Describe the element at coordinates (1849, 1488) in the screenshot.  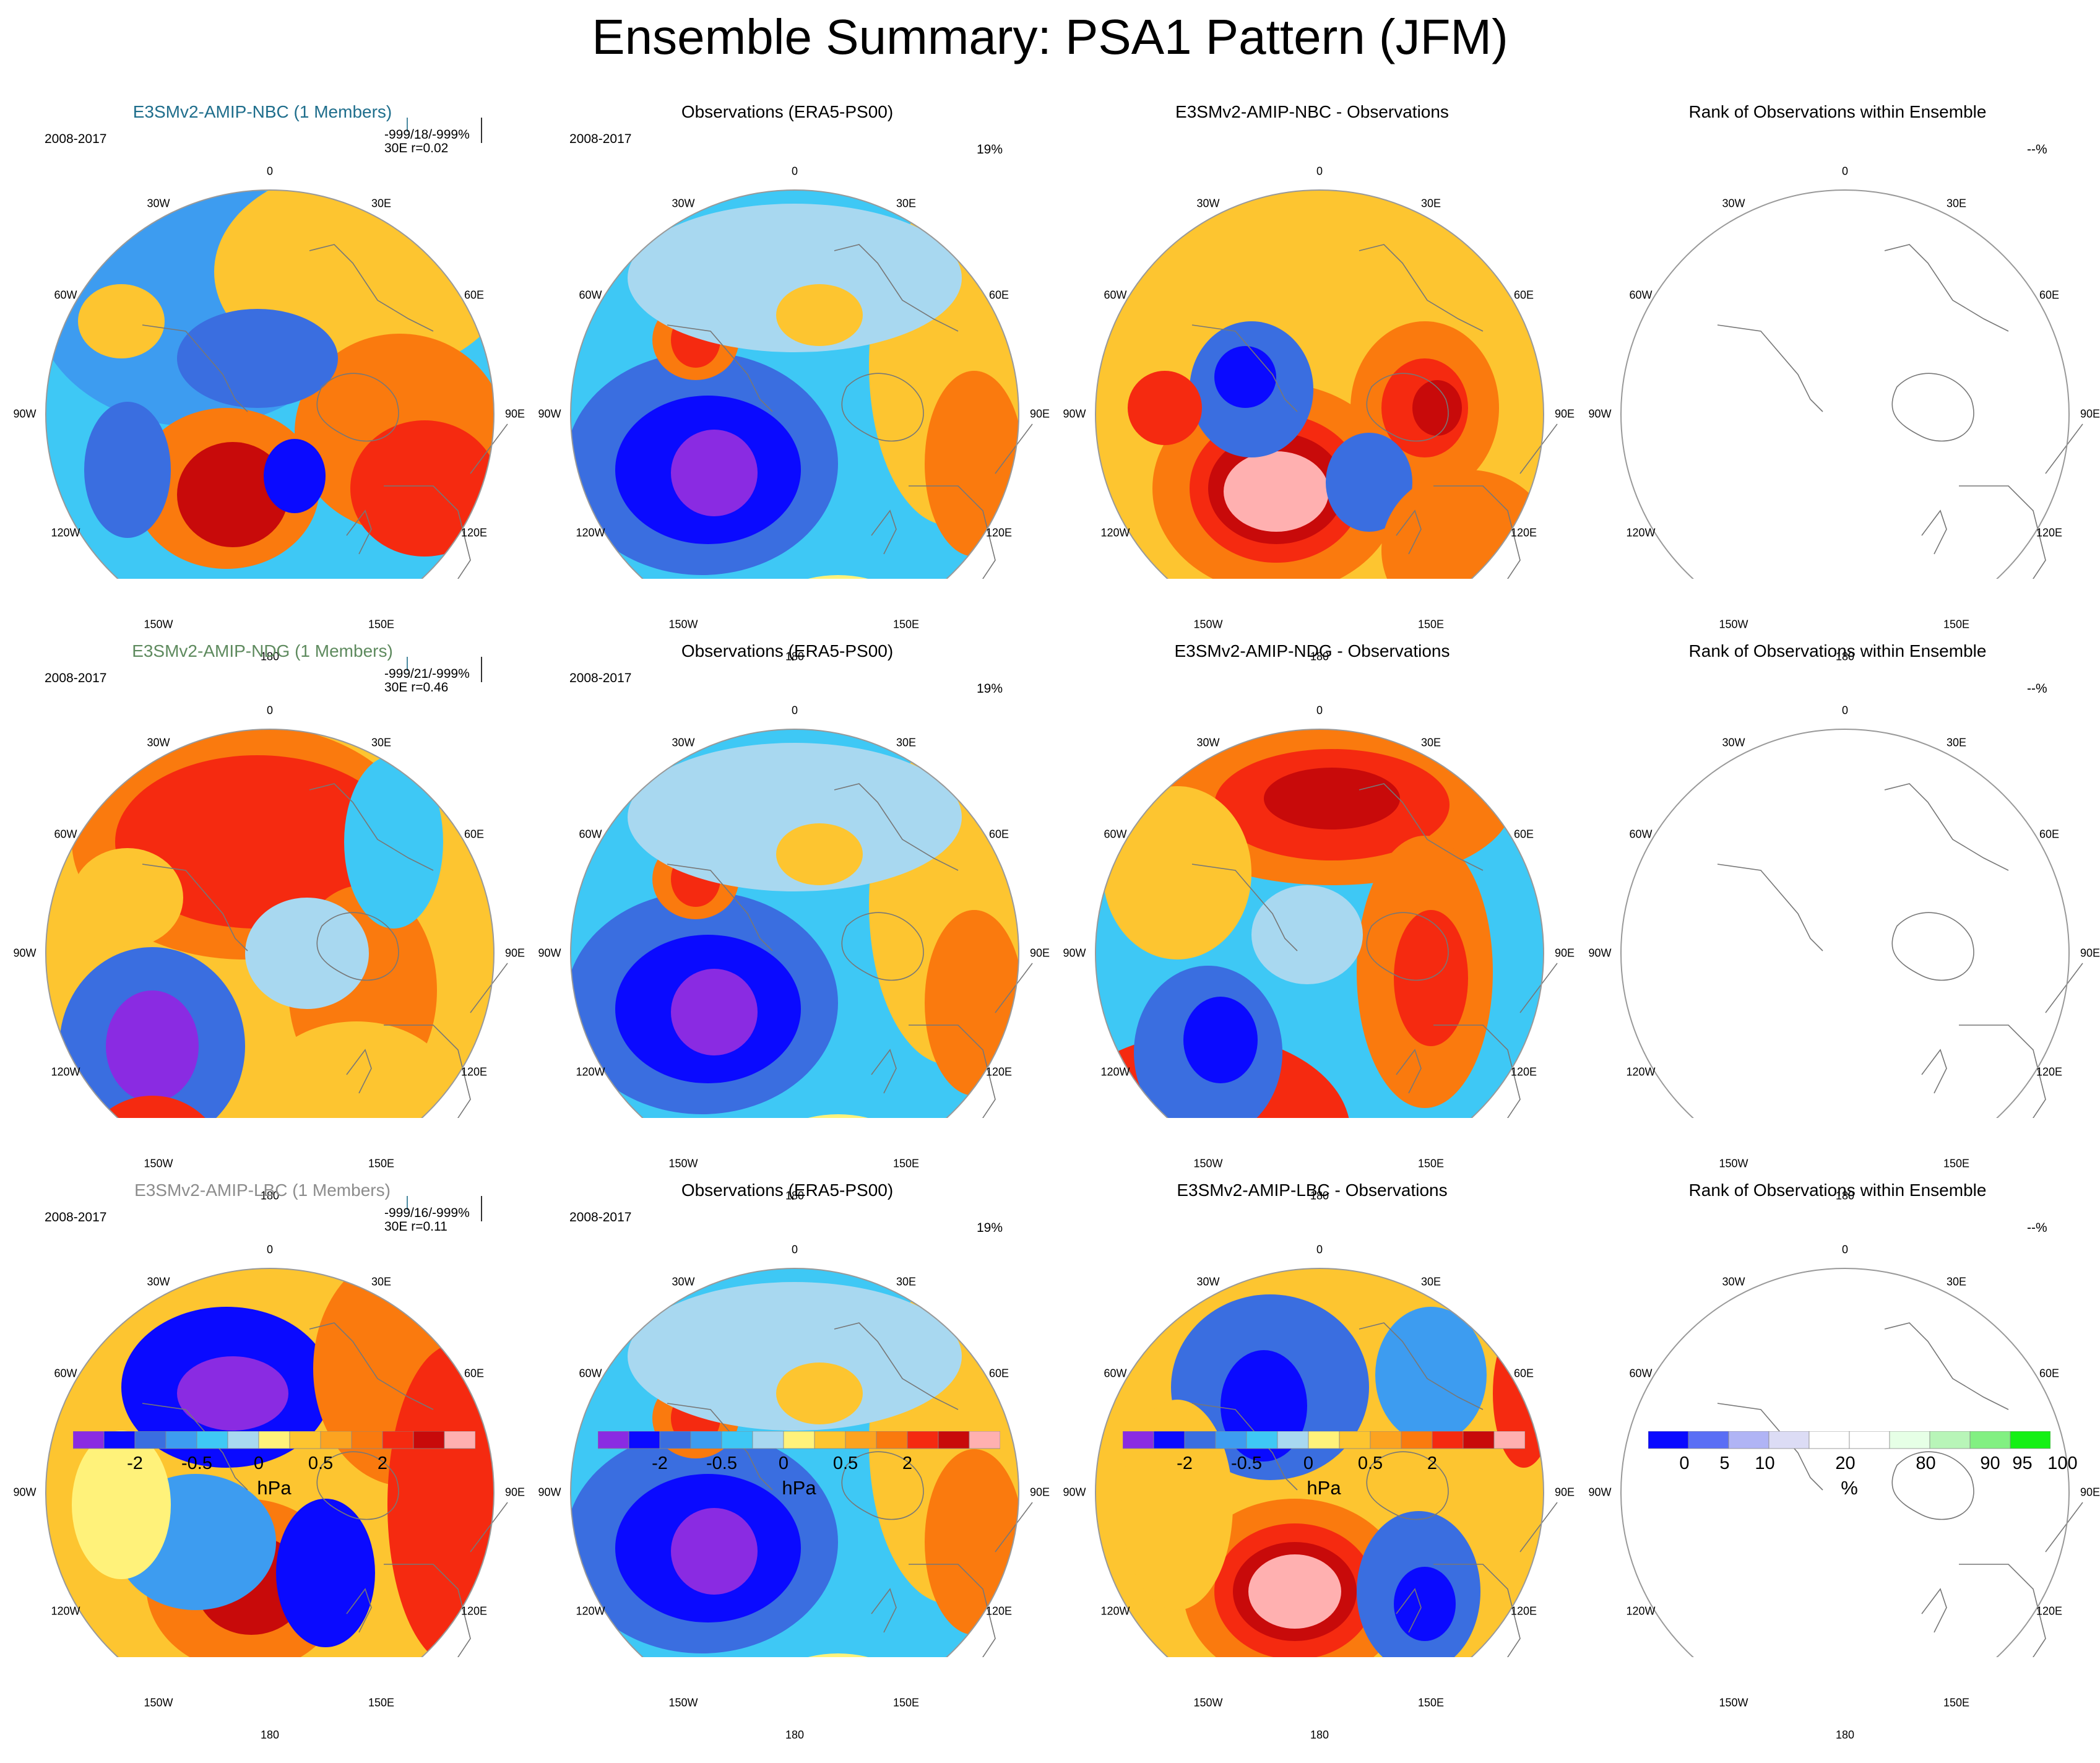
I see `colorbar-units: %` at that location.